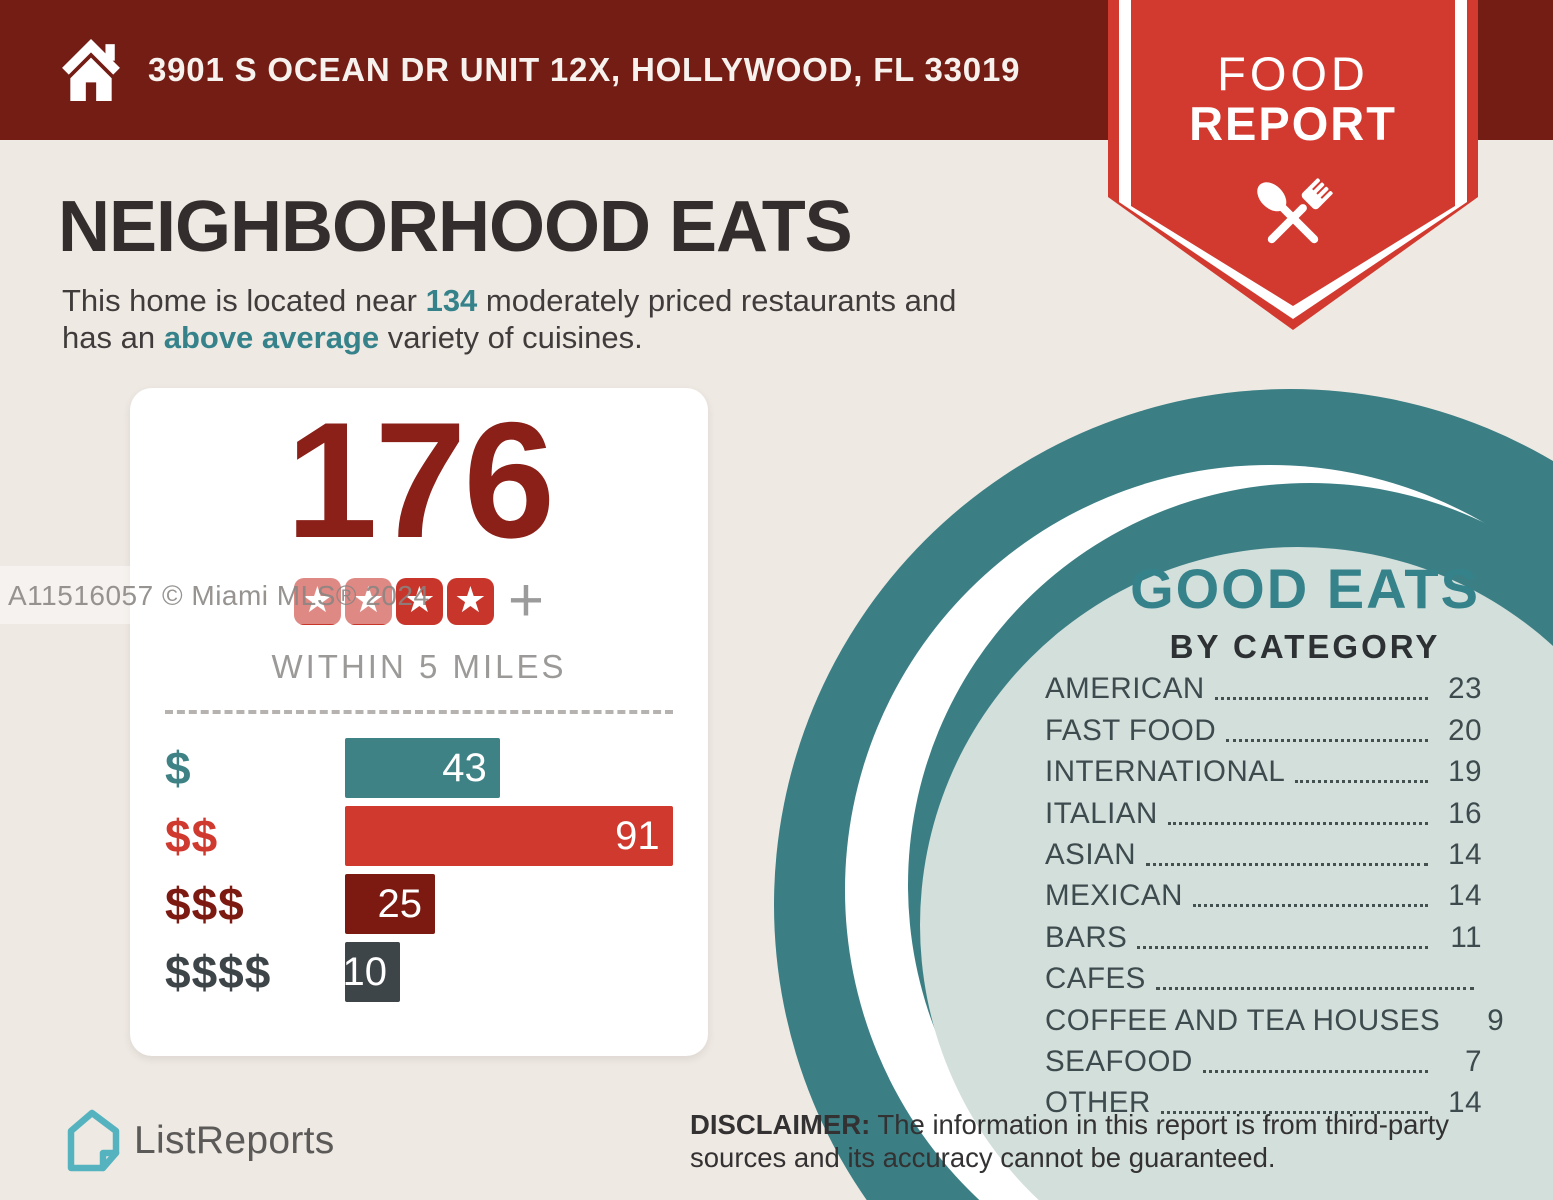  I want to click on category-value: 16, so click(1465, 813).